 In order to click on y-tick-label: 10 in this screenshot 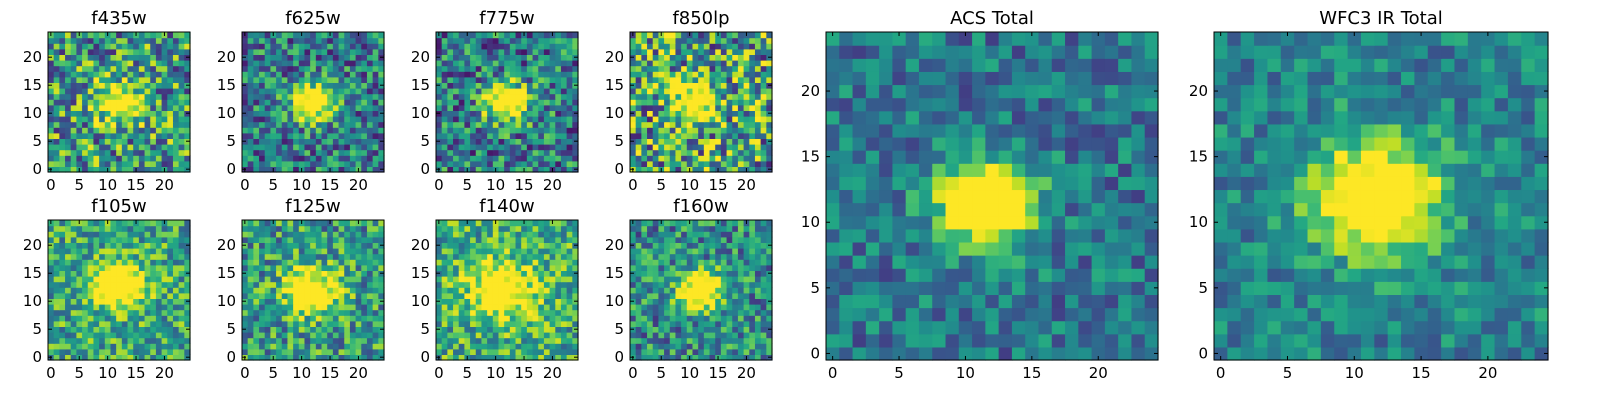, I will do `click(32, 113)`.